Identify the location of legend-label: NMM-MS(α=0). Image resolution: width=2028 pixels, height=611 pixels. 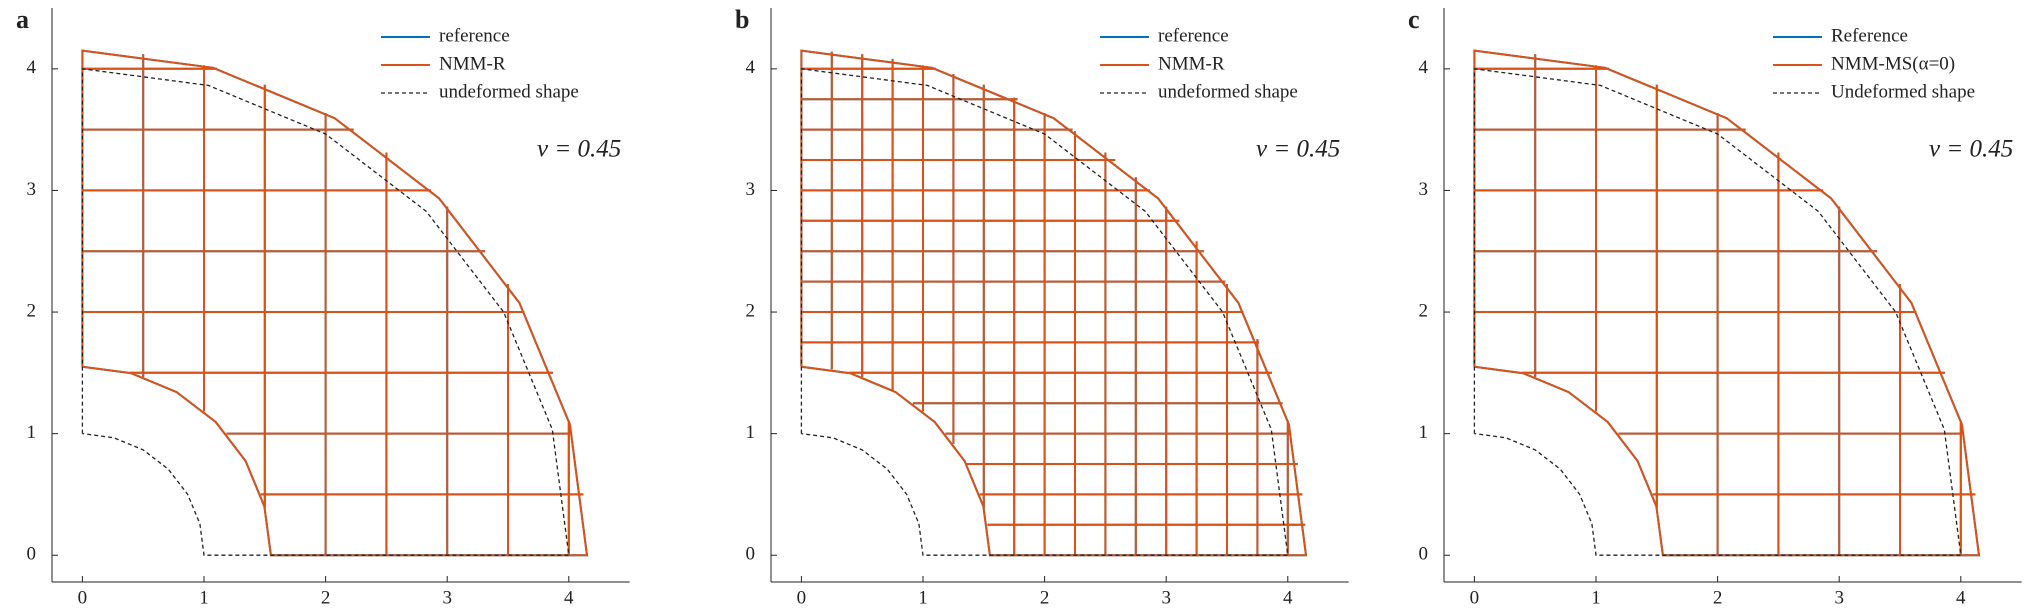
(1893, 63).